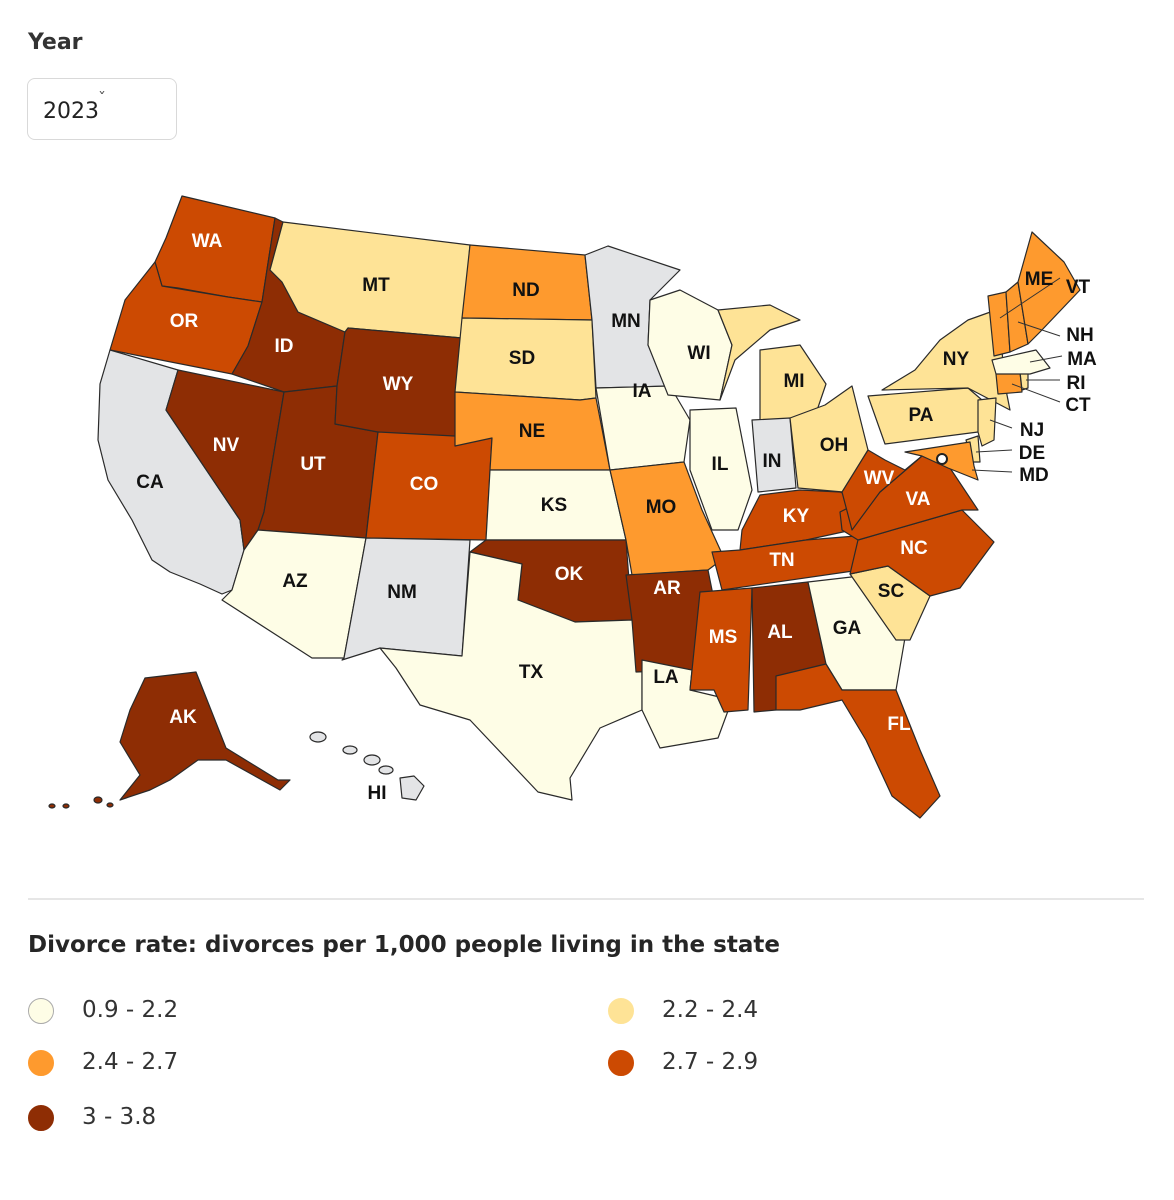 This screenshot has width=1174, height=1200. I want to click on state-label-or: OR, so click(184, 321).